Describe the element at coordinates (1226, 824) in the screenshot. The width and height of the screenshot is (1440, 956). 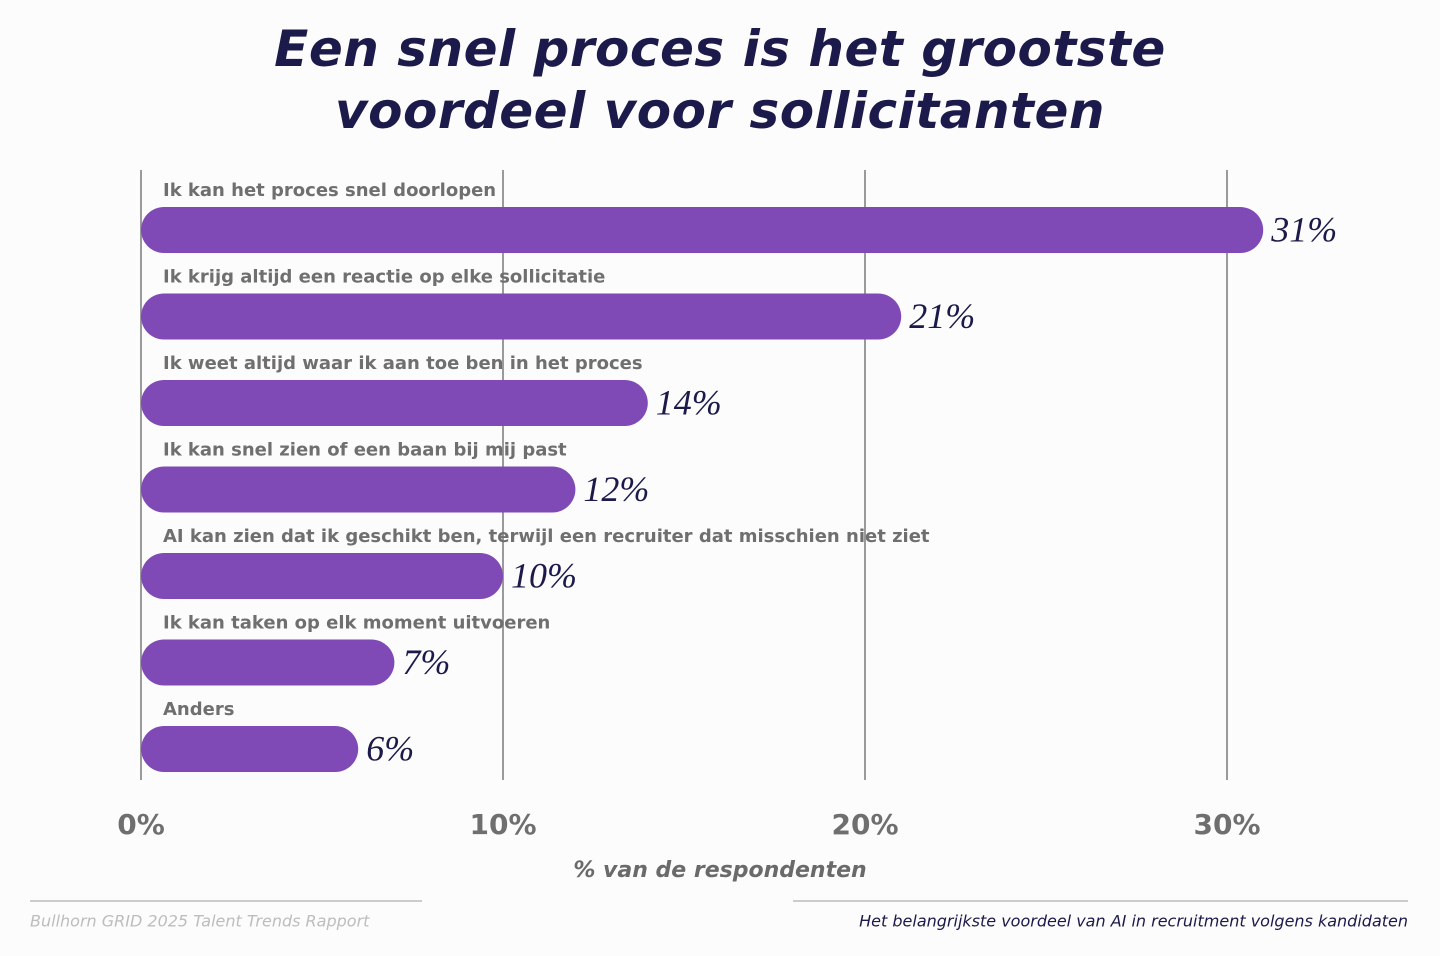
I see `x-tick-label: 30%` at that location.